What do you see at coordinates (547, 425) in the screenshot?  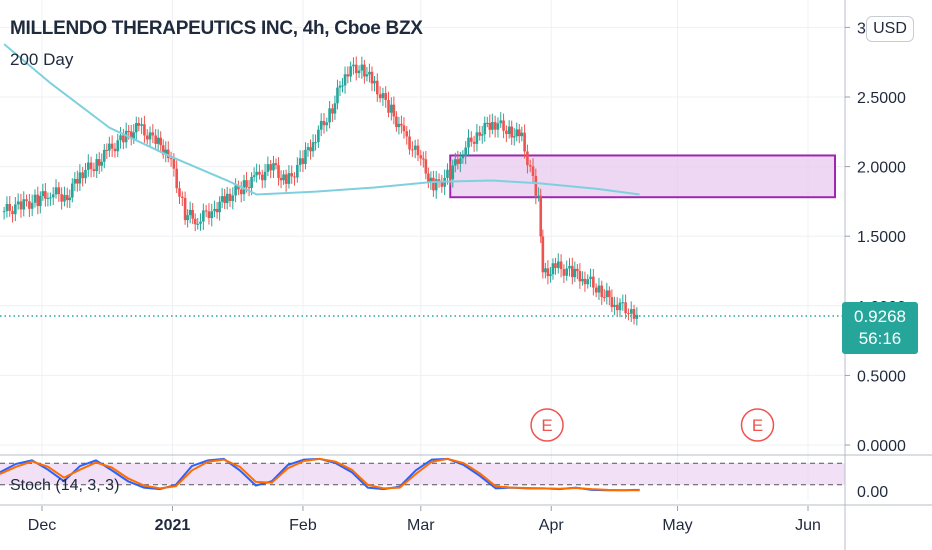 I see `earnings-marker-circle` at bounding box center [547, 425].